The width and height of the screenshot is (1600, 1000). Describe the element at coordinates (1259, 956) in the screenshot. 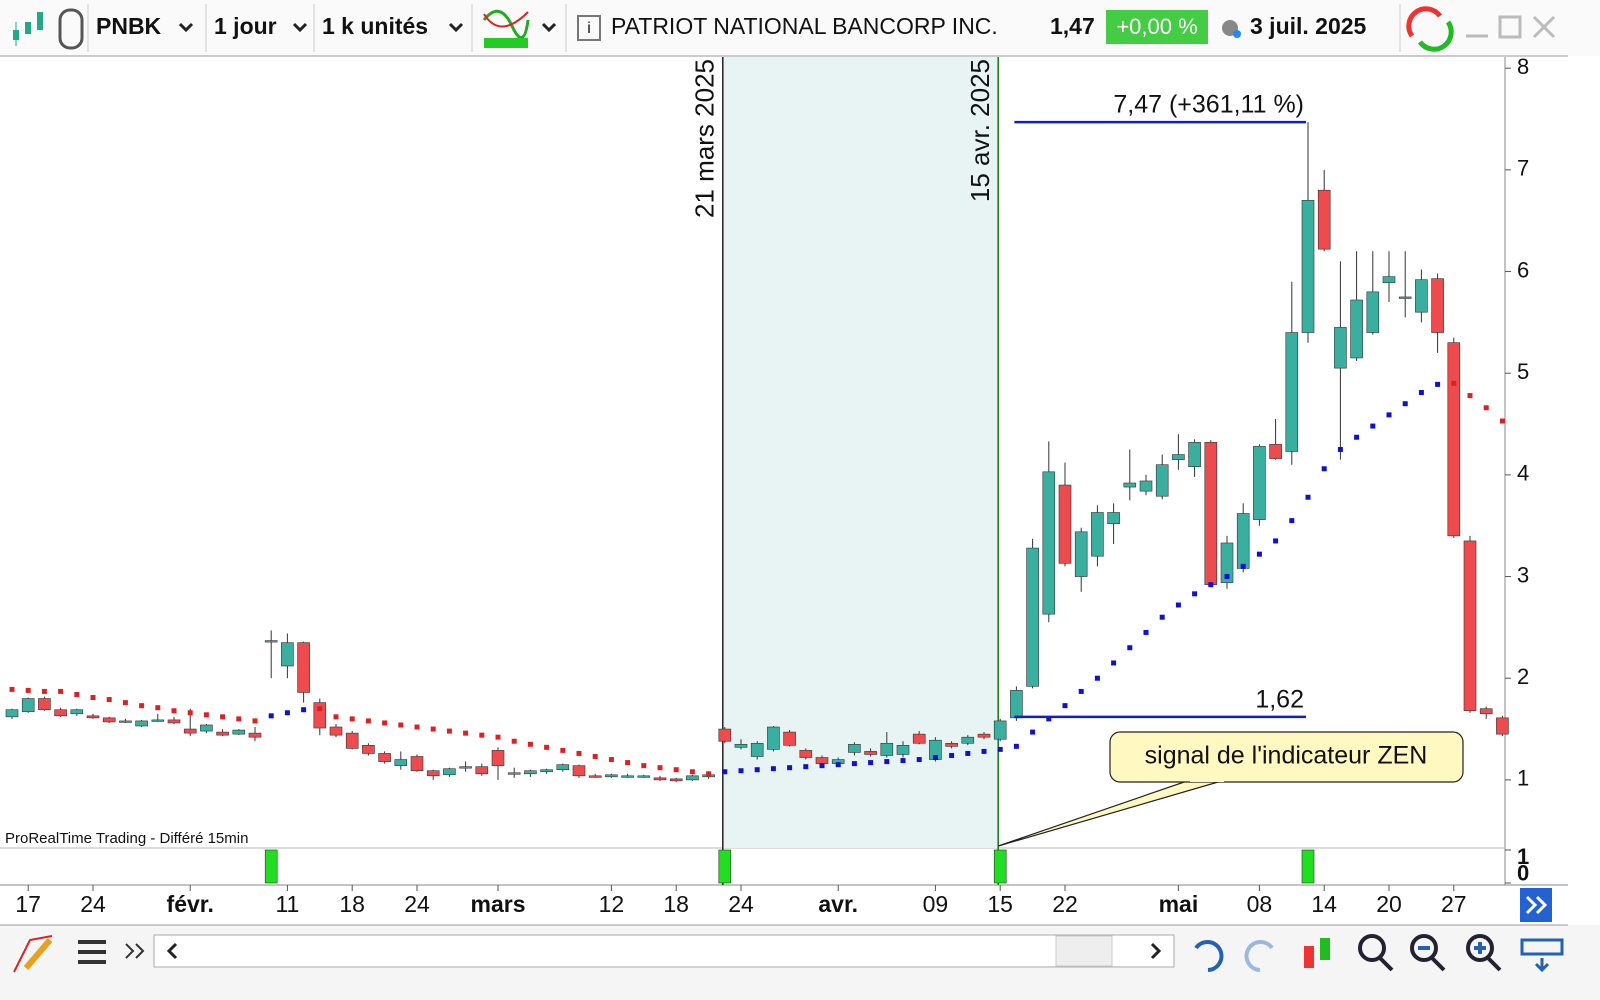

I see `redo-button` at that location.